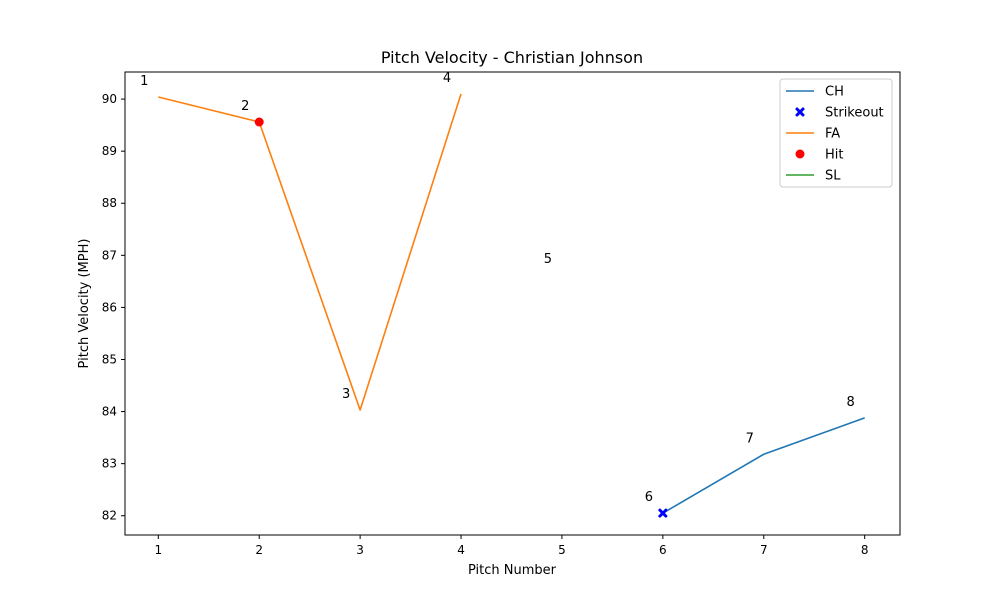  I want to click on legend: CH Strikeout FA Hit SL, so click(836, 133).